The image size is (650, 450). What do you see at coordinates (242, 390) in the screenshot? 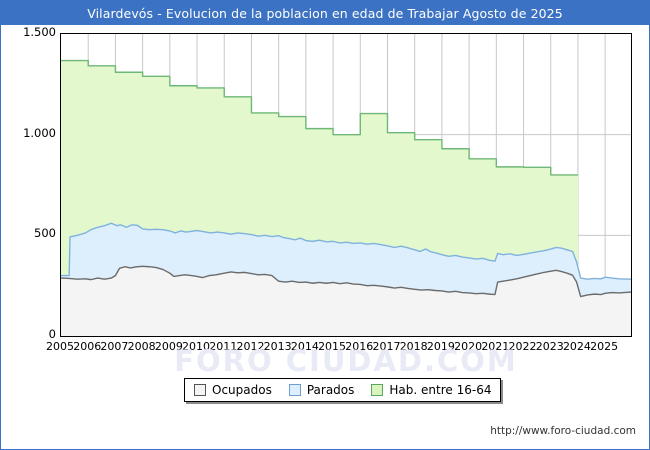
I see `legend-label-ocupados: Ocupados` at bounding box center [242, 390].